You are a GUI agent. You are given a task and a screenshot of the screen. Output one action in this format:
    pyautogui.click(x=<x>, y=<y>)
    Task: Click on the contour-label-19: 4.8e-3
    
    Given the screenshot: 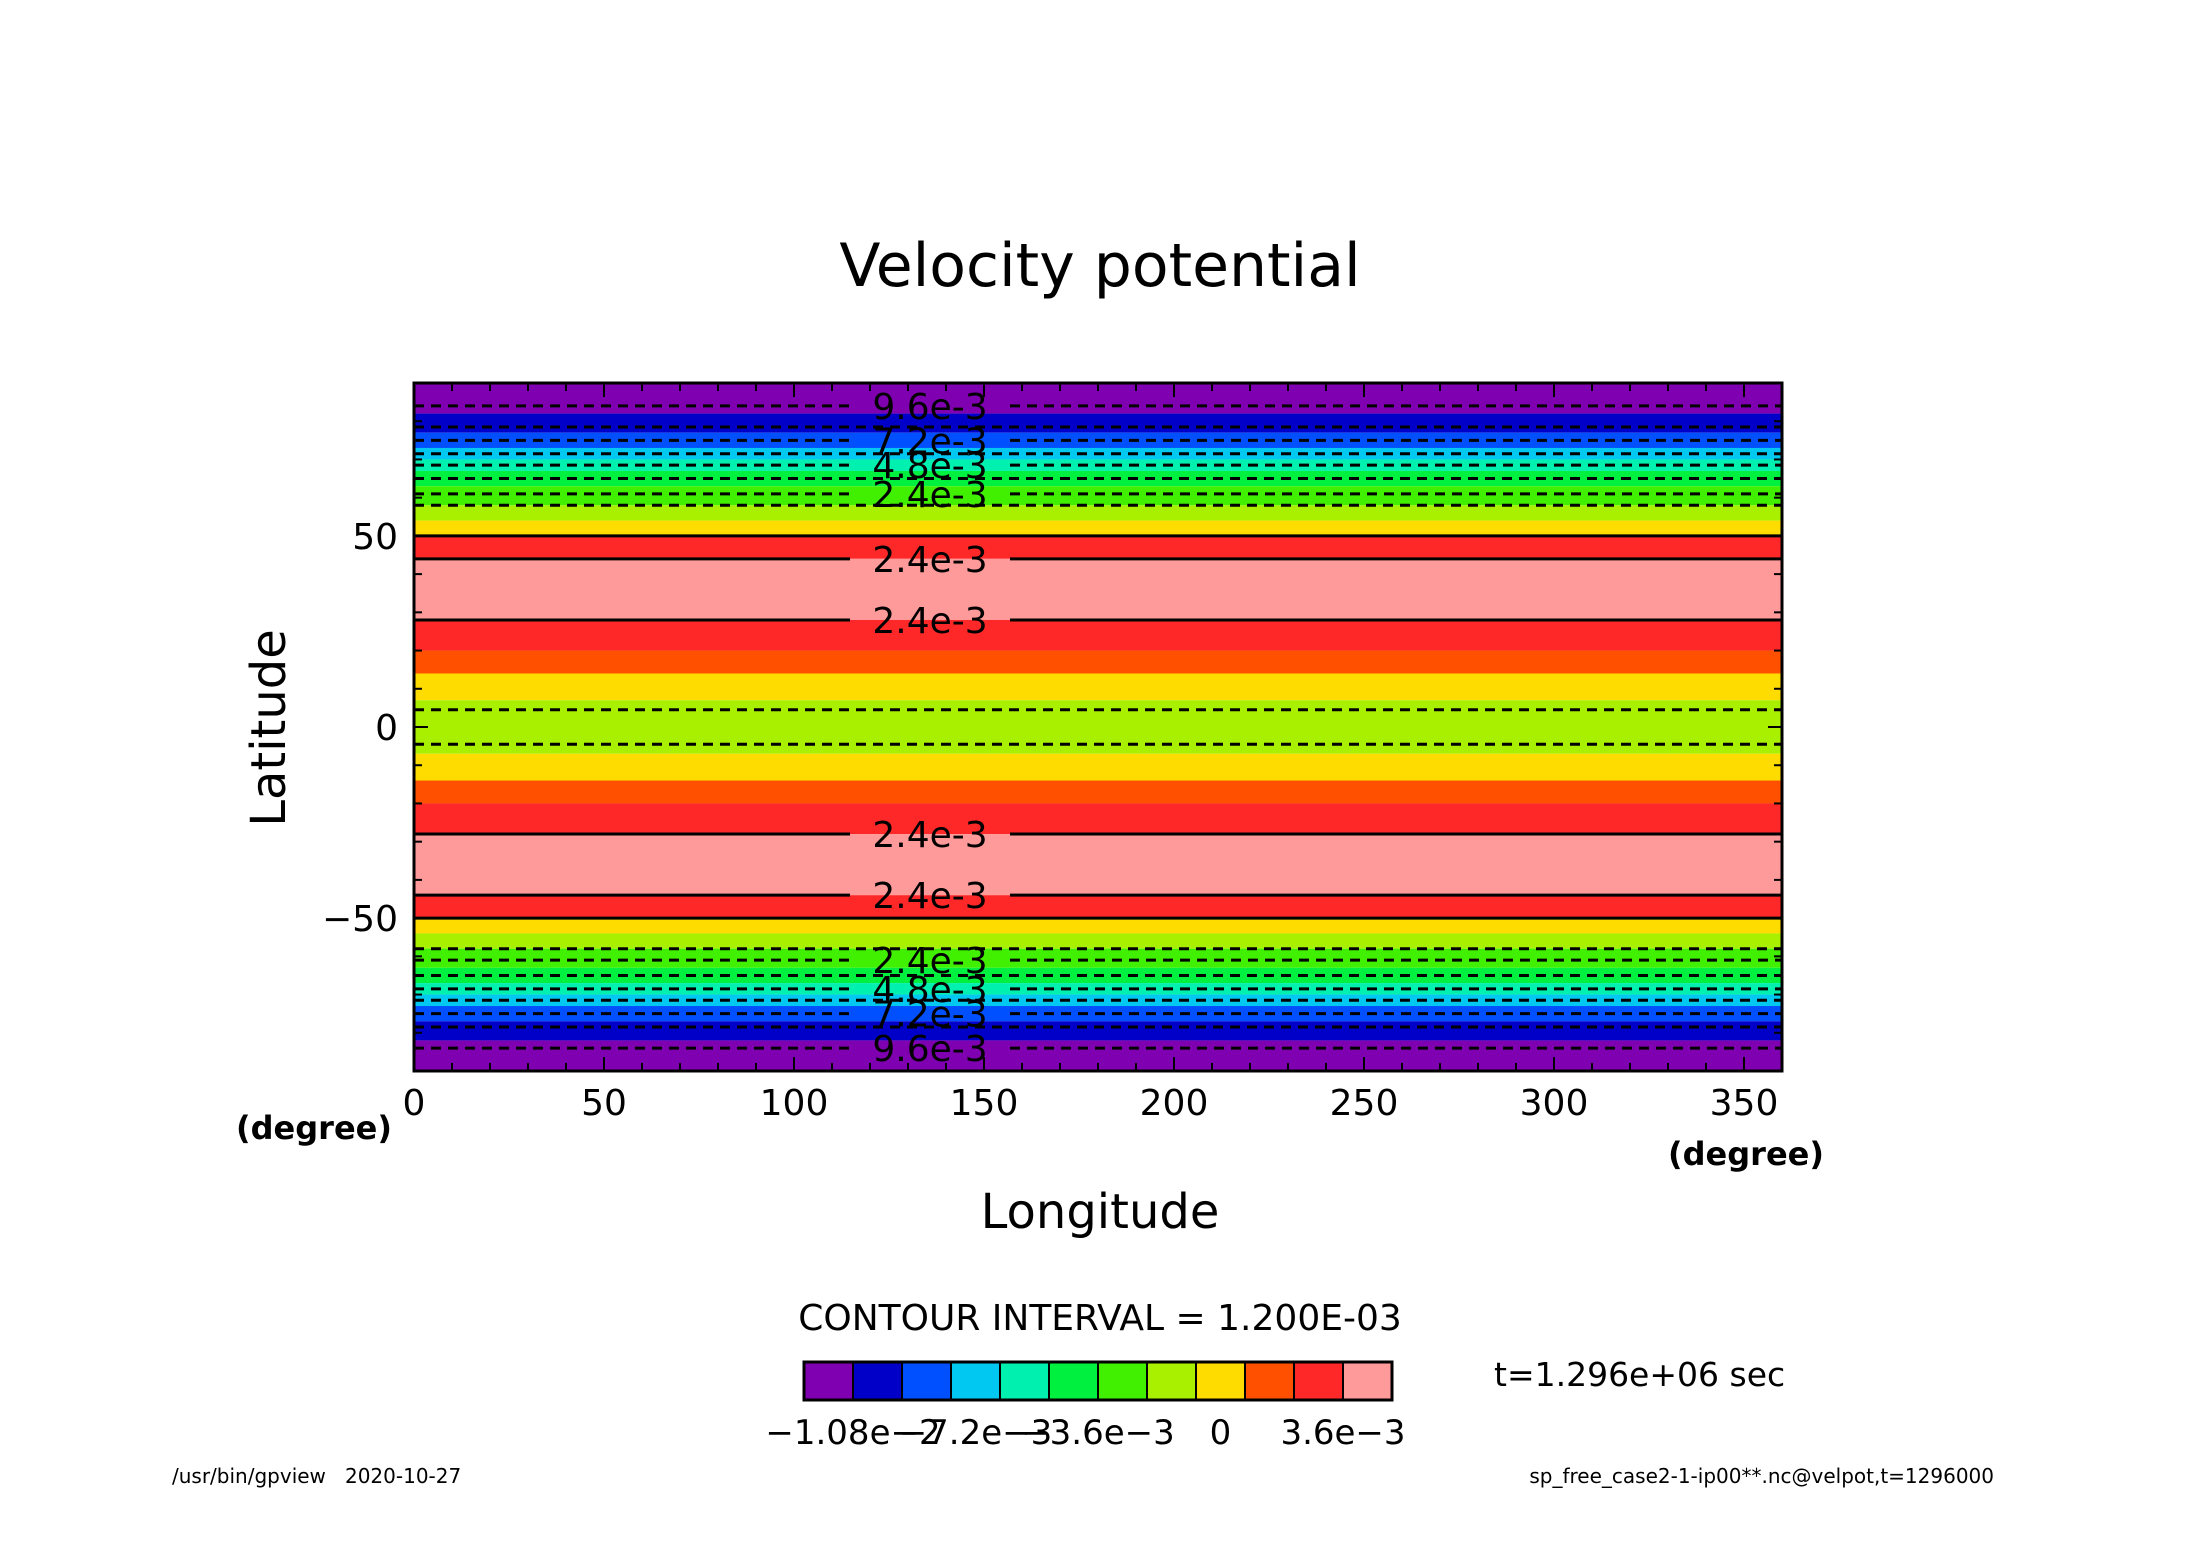 What is the action you would take?
    pyautogui.click(x=929, y=990)
    